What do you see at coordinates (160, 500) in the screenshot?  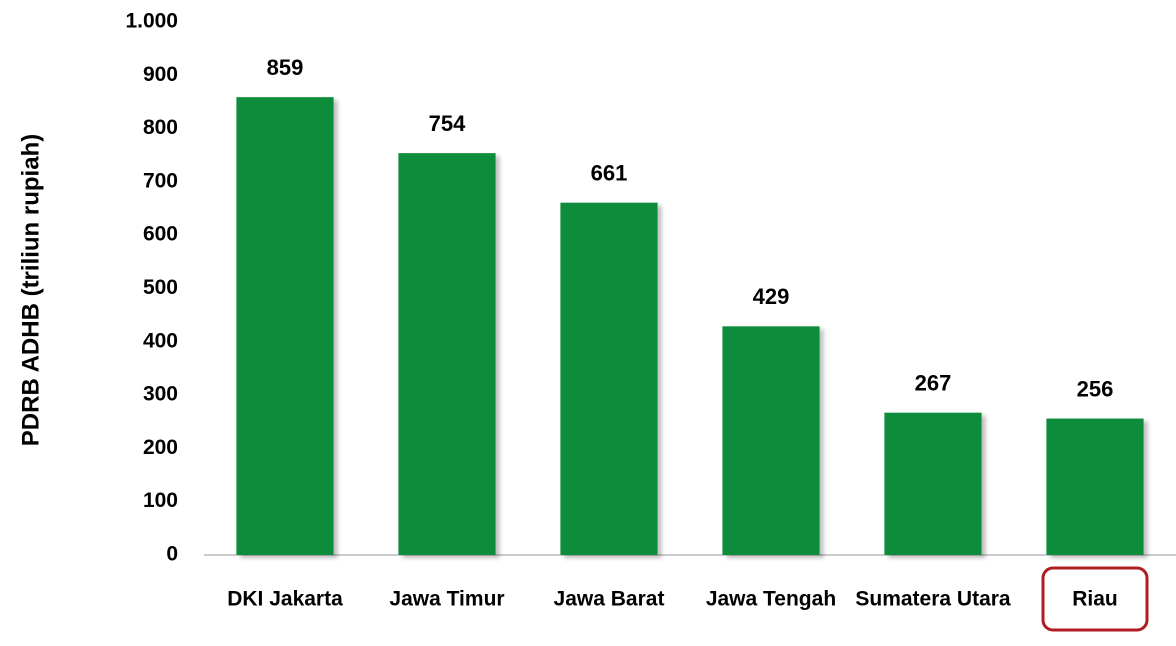 I see `y-tick-label: 100` at bounding box center [160, 500].